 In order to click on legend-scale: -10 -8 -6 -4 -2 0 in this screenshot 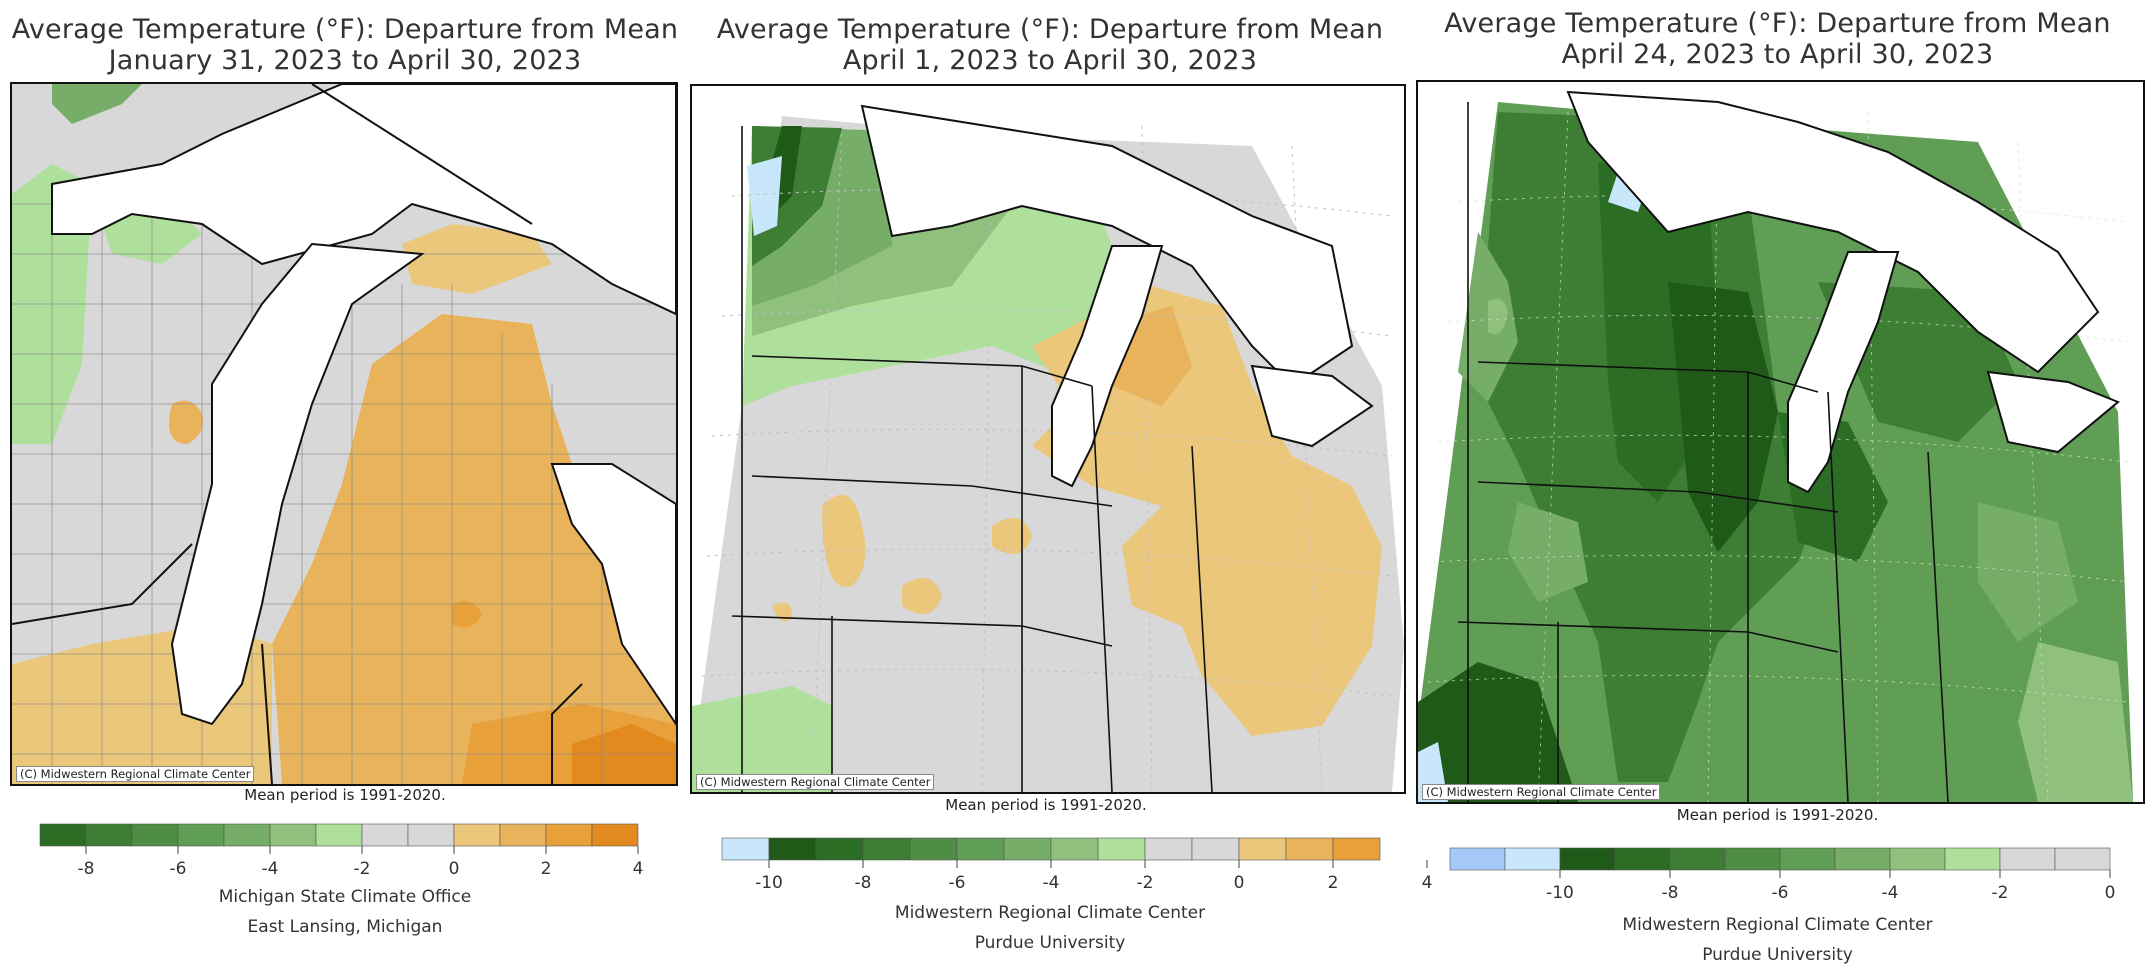, I will do `click(1782, 875)`.